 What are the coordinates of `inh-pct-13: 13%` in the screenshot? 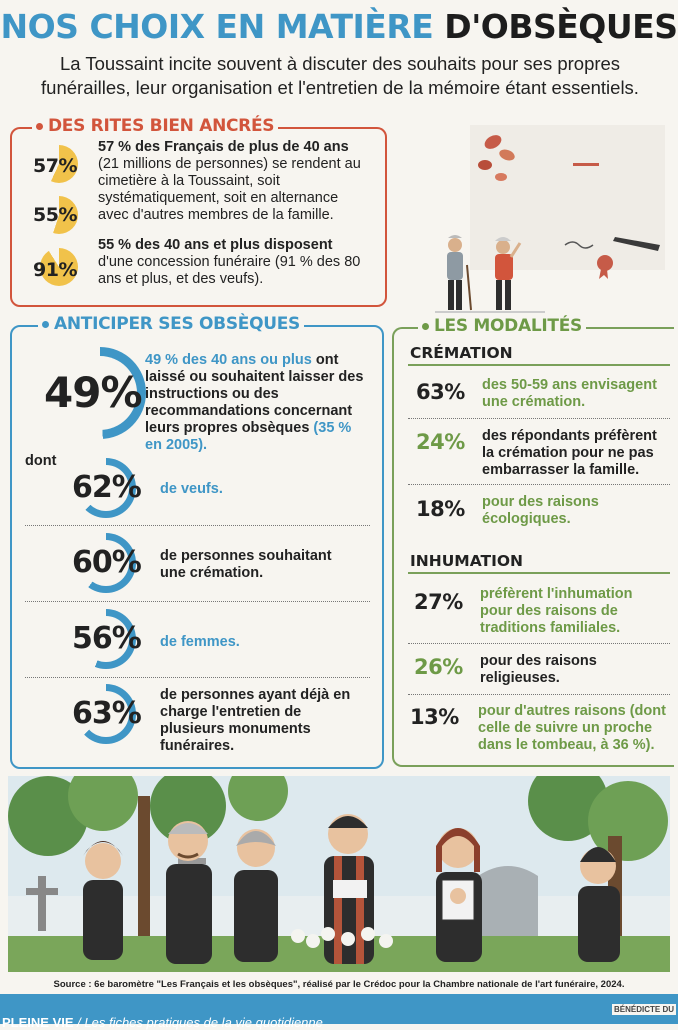 It's located at (434, 717).